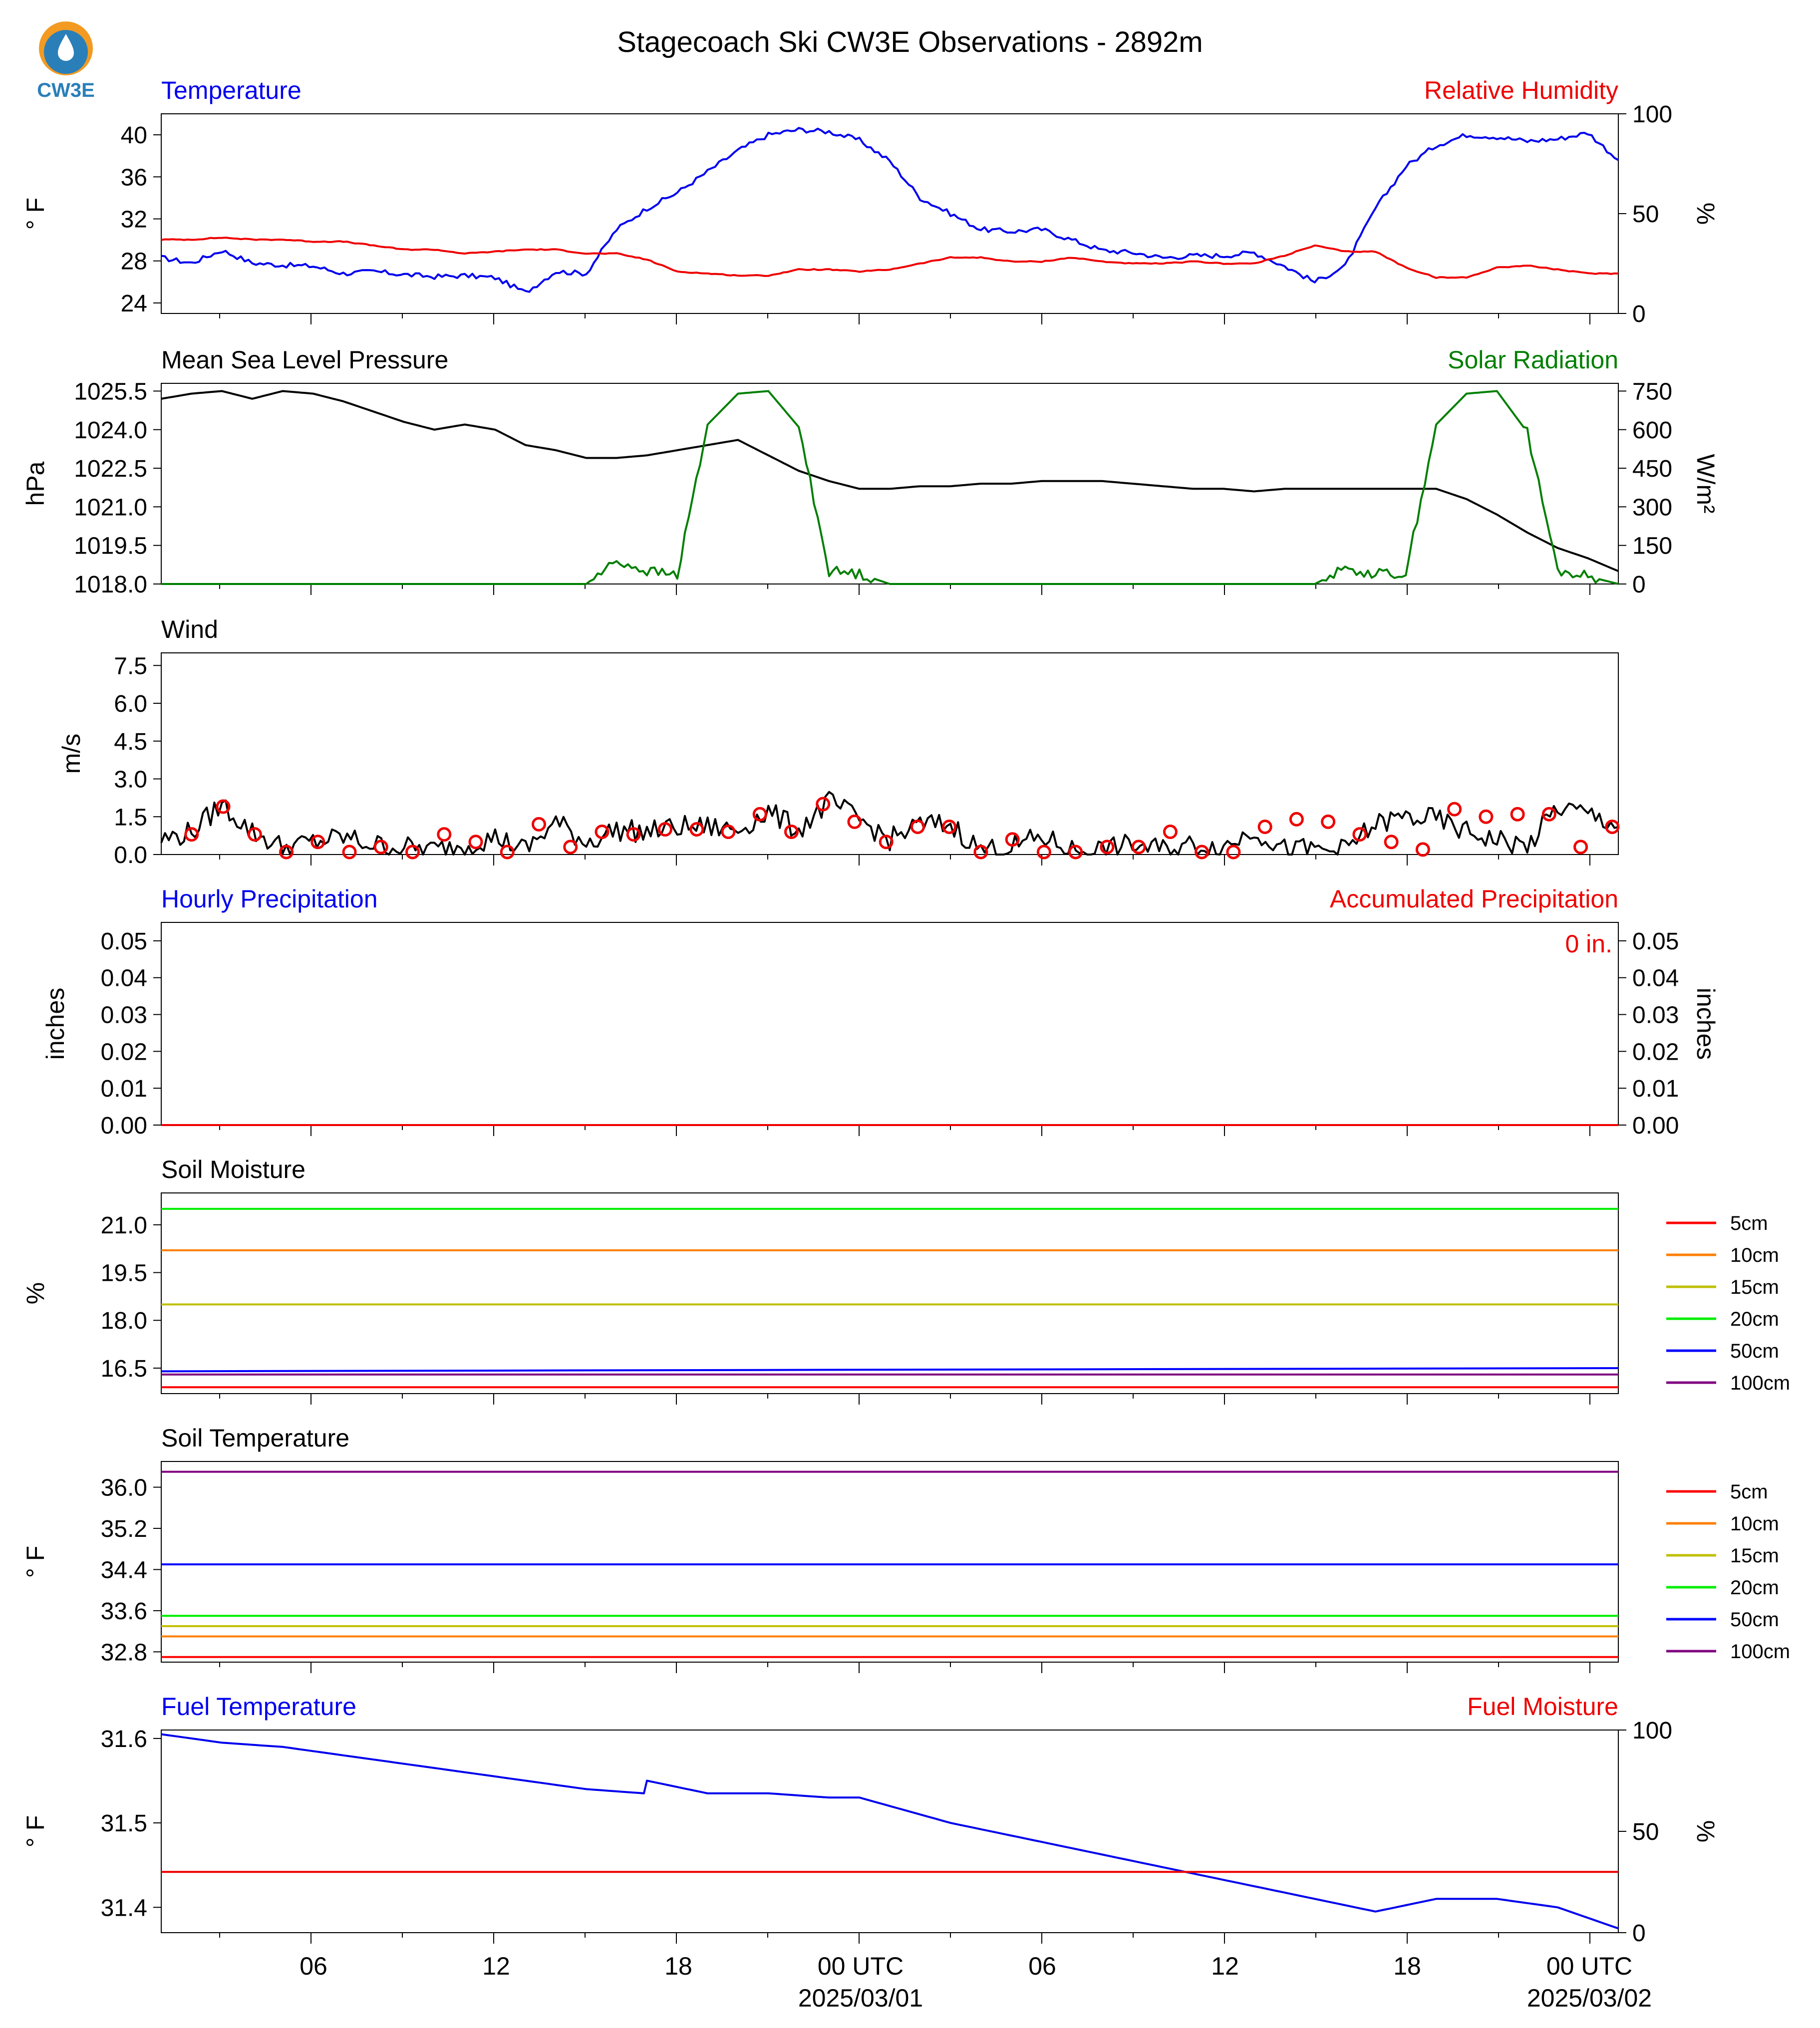 This screenshot has width=1820, height=2028. I want to click on y-tick-label: 0.05, so click(124, 941).